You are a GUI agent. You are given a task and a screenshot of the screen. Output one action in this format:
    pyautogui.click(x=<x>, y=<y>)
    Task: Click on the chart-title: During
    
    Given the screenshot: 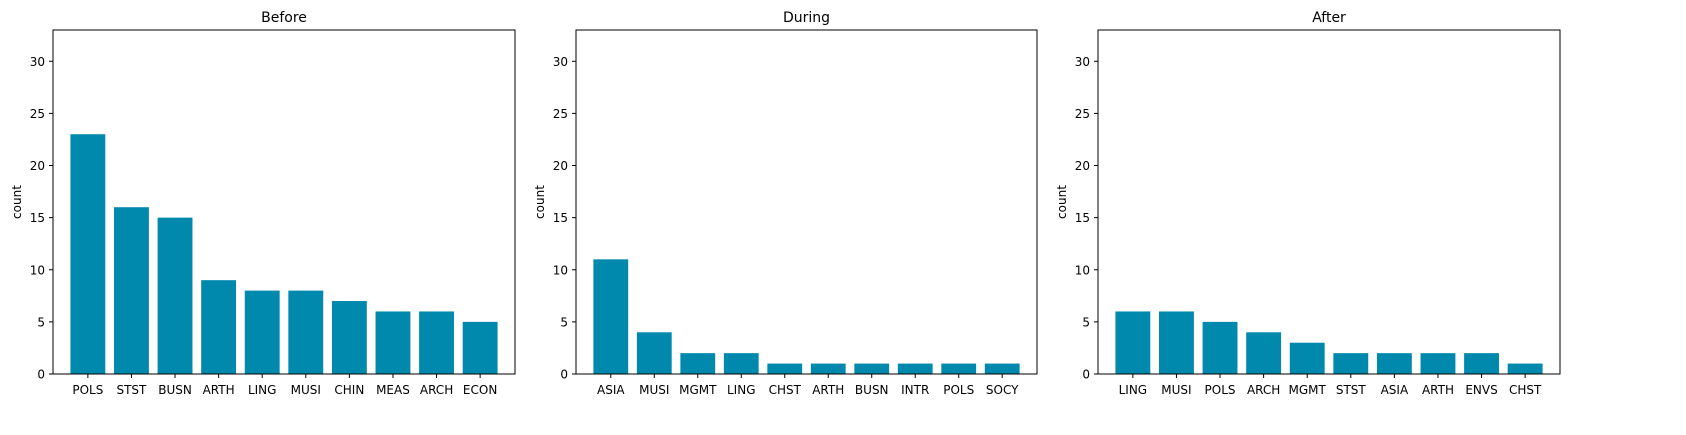 What is the action you would take?
    pyautogui.click(x=806, y=18)
    